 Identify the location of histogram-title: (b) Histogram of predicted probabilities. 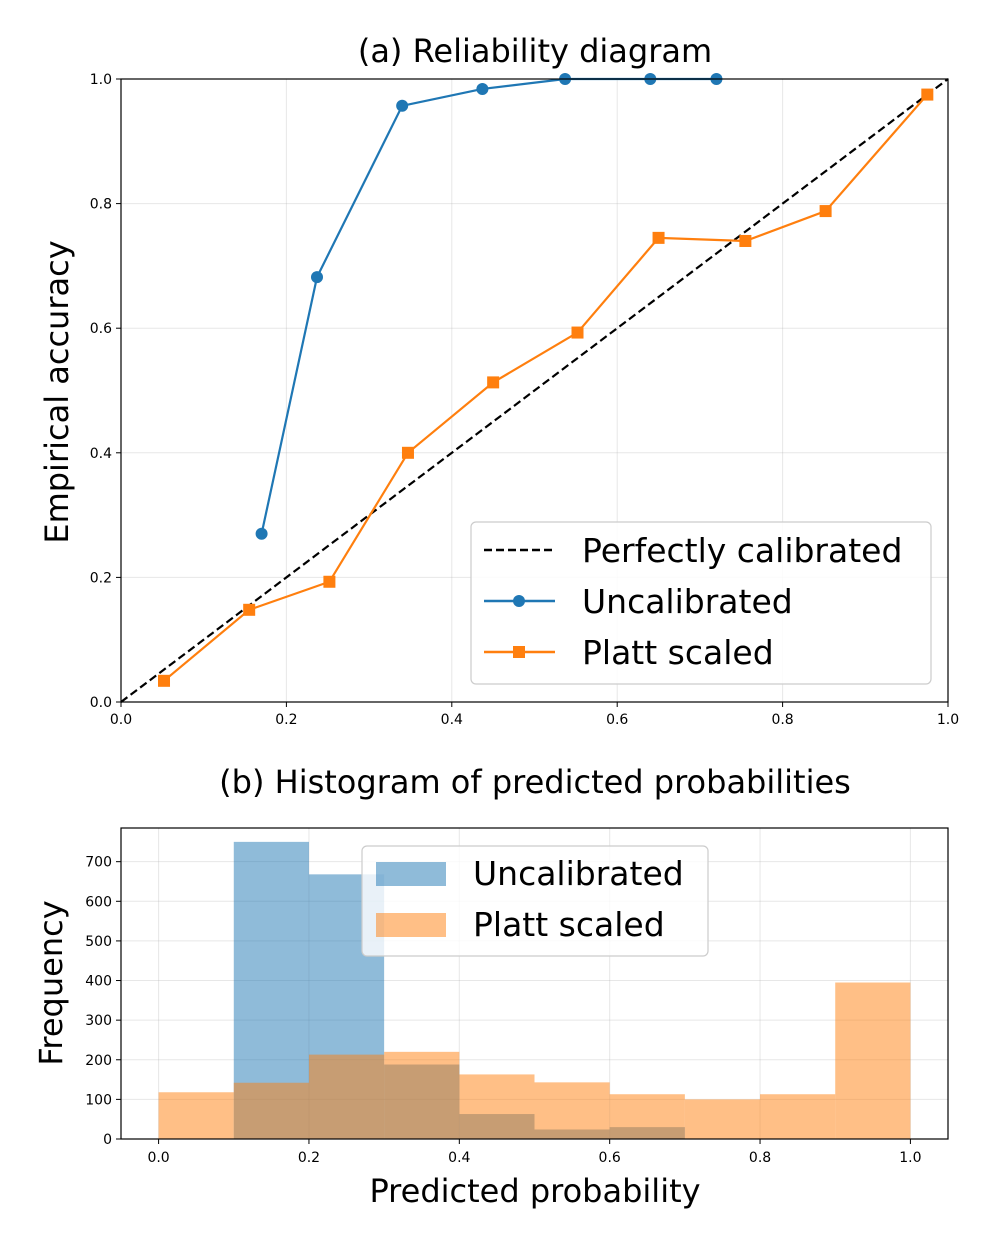
(535, 782).